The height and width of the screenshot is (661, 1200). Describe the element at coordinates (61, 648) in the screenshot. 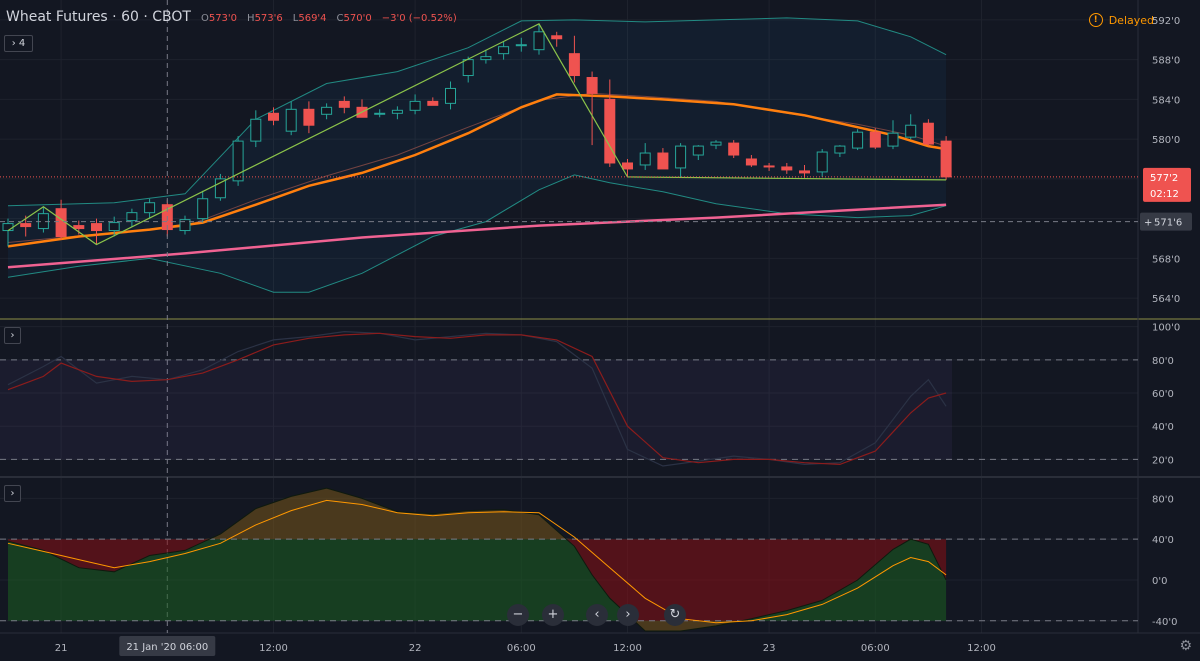

I see `time-tick-label: 21` at that location.